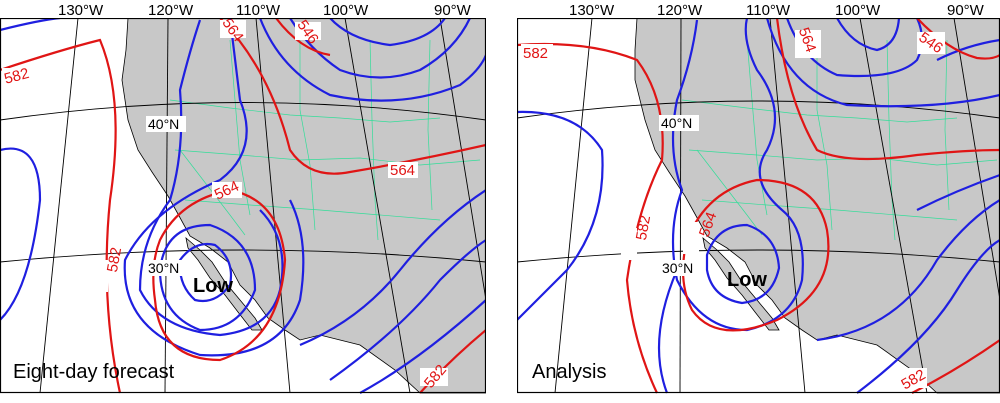 This screenshot has width=1000, height=403. Describe the element at coordinates (569, 372) in the screenshot. I see `panel-caption: Analysis` at that location.